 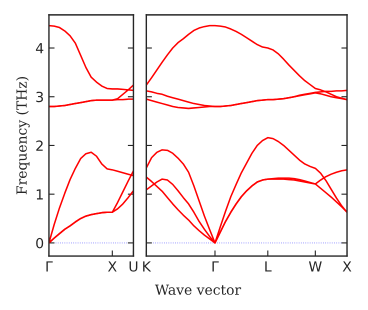 What do you see at coordinates (268, 266) in the screenshot?
I see `x-tick-label: L` at bounding box center [268, 266].